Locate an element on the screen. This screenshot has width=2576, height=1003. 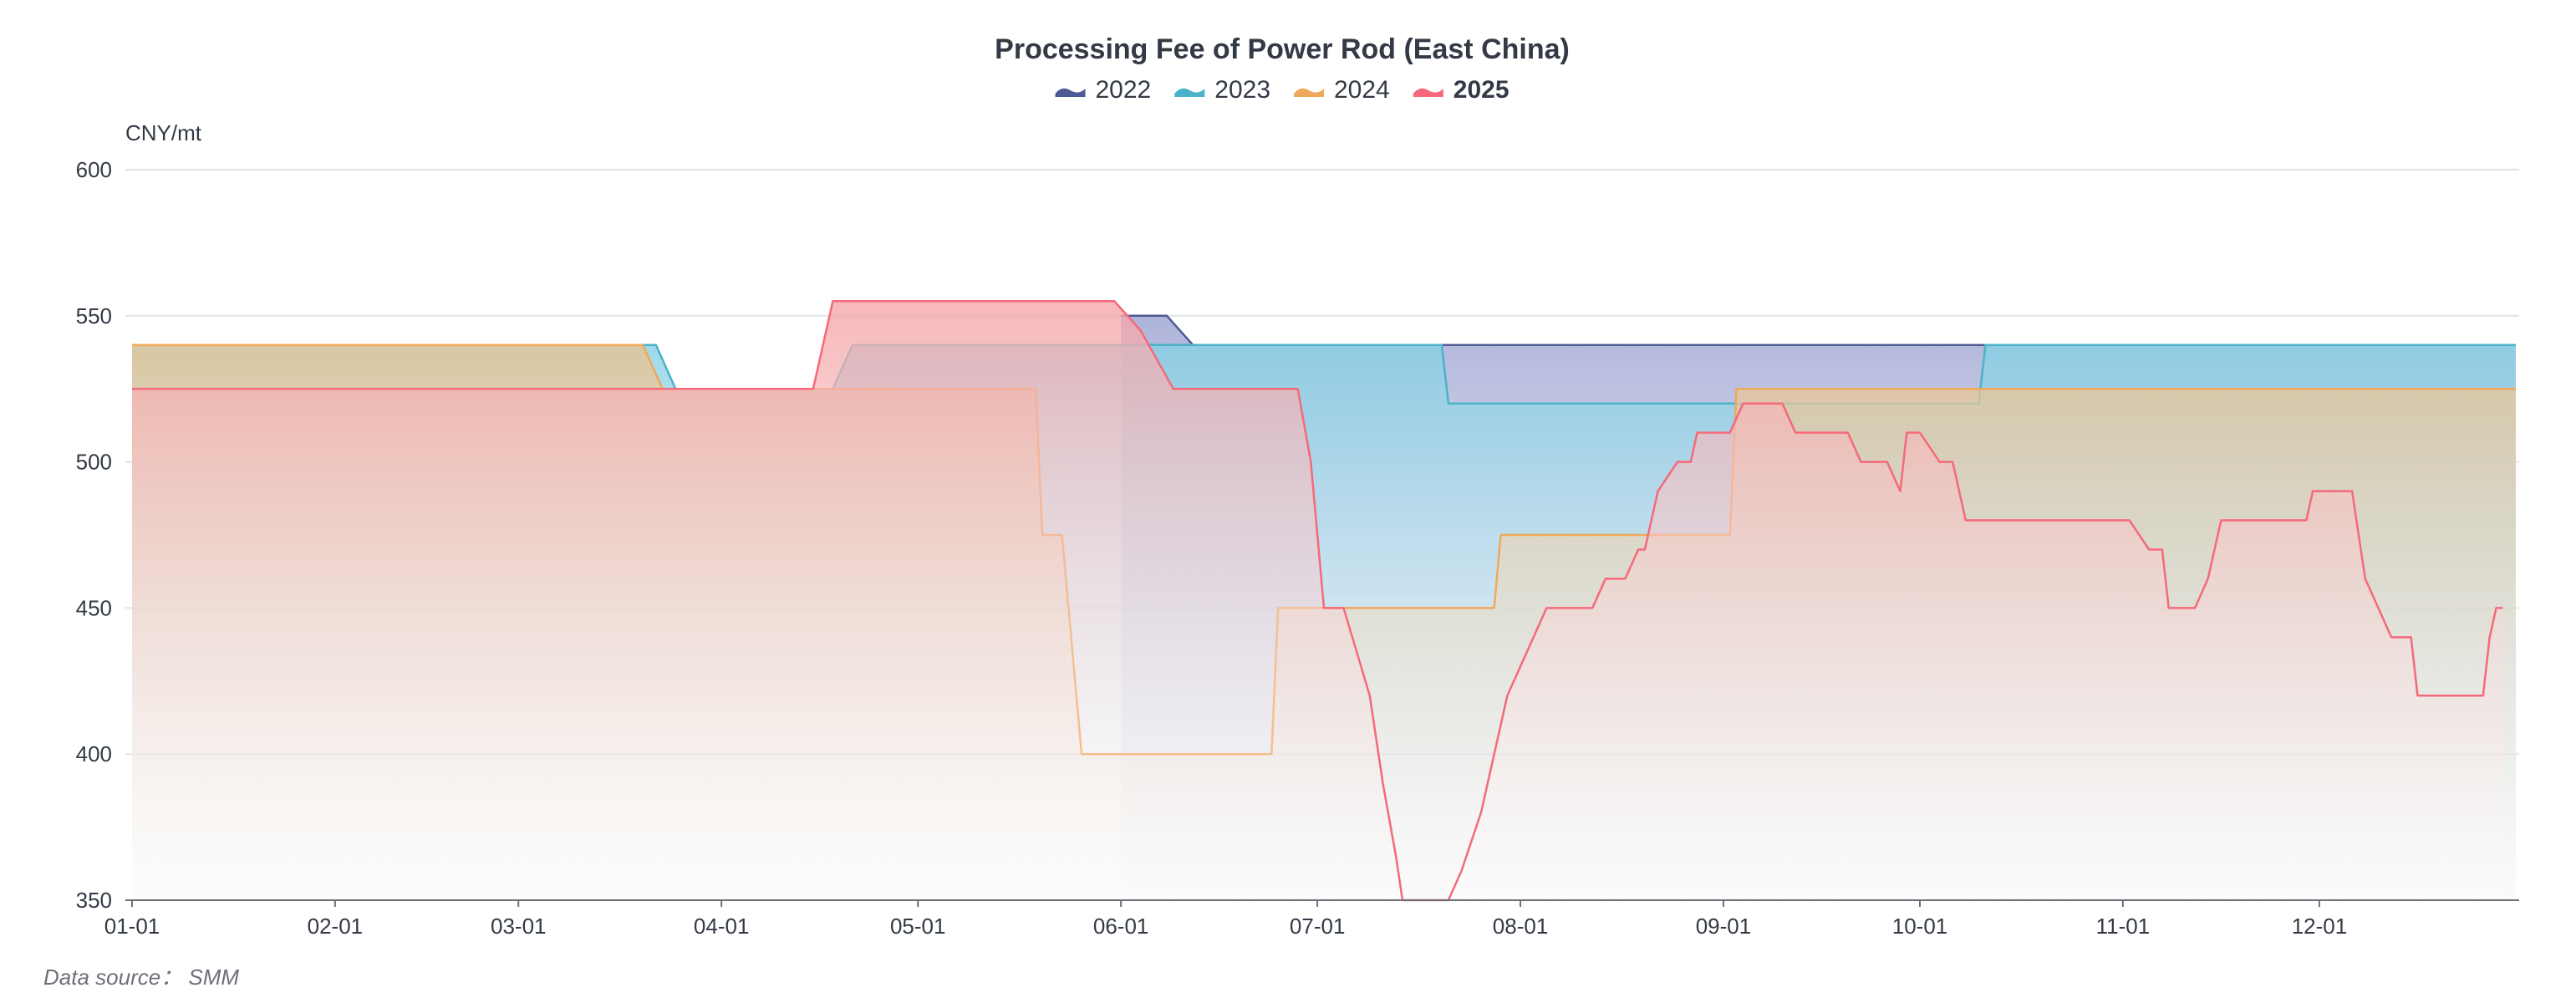
legend-item-2022: 2022 is located at coordinates (1103, 90).